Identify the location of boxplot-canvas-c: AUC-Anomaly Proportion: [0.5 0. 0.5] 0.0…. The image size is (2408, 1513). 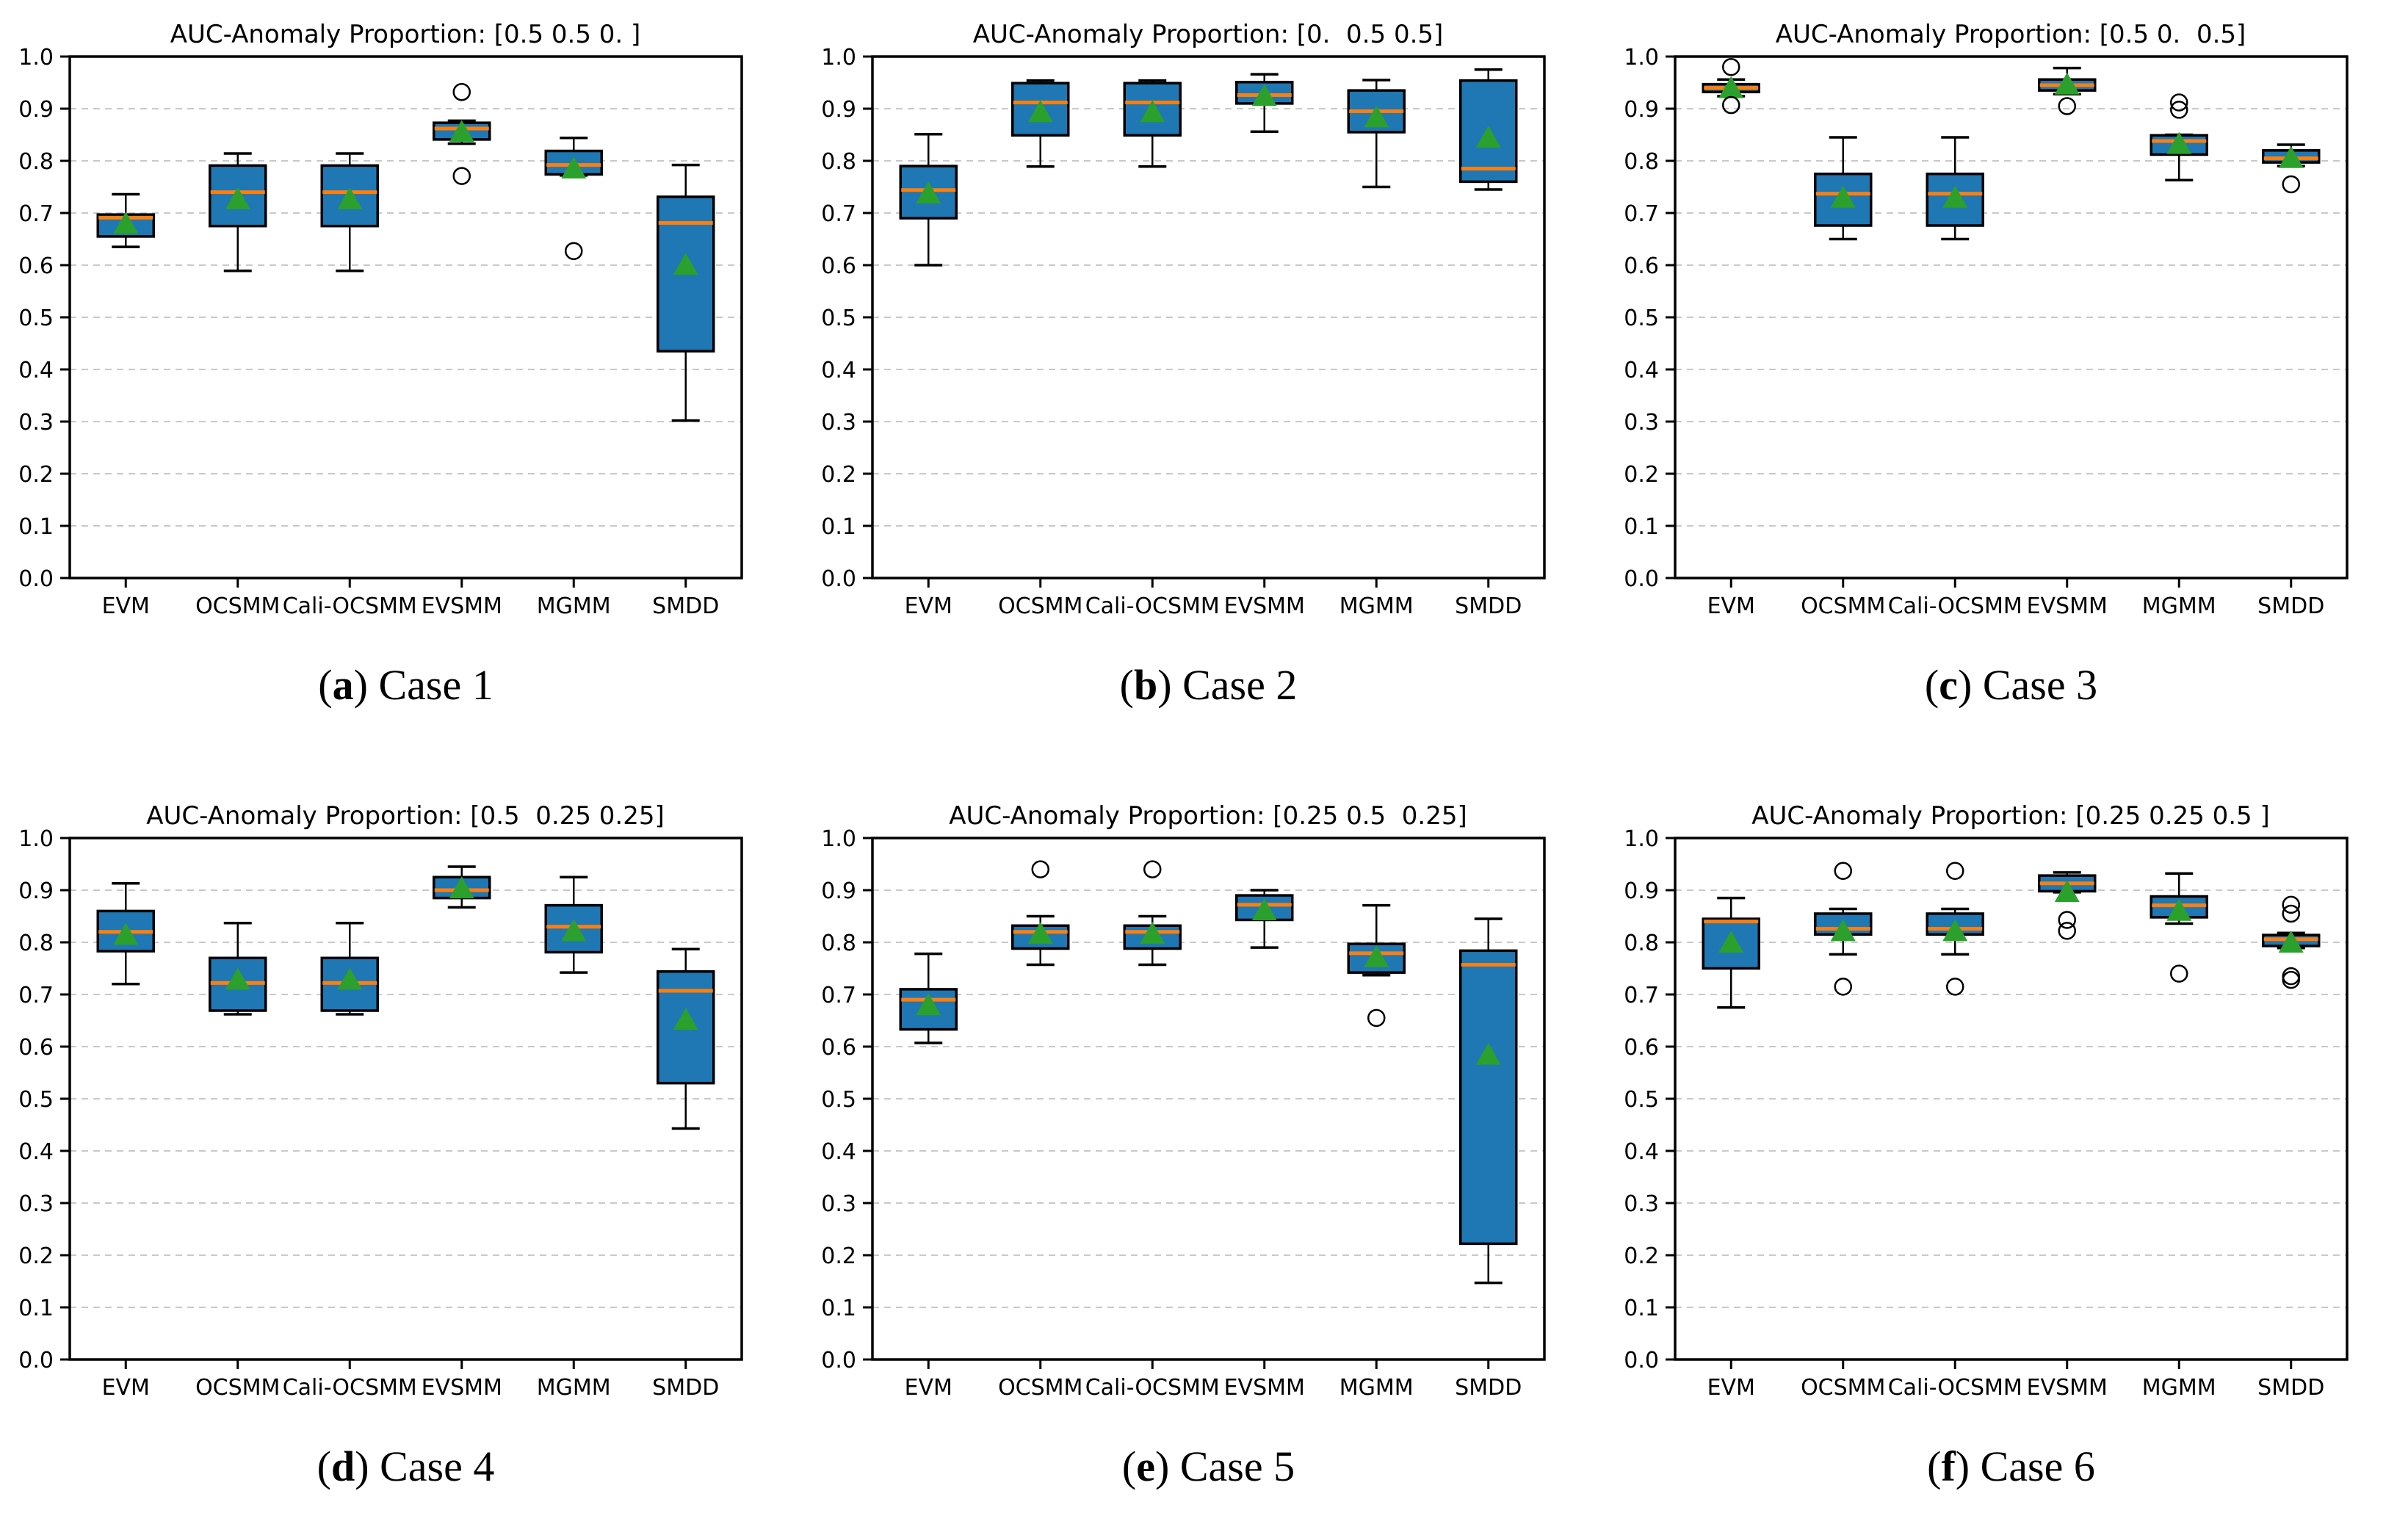
(1986, 319).